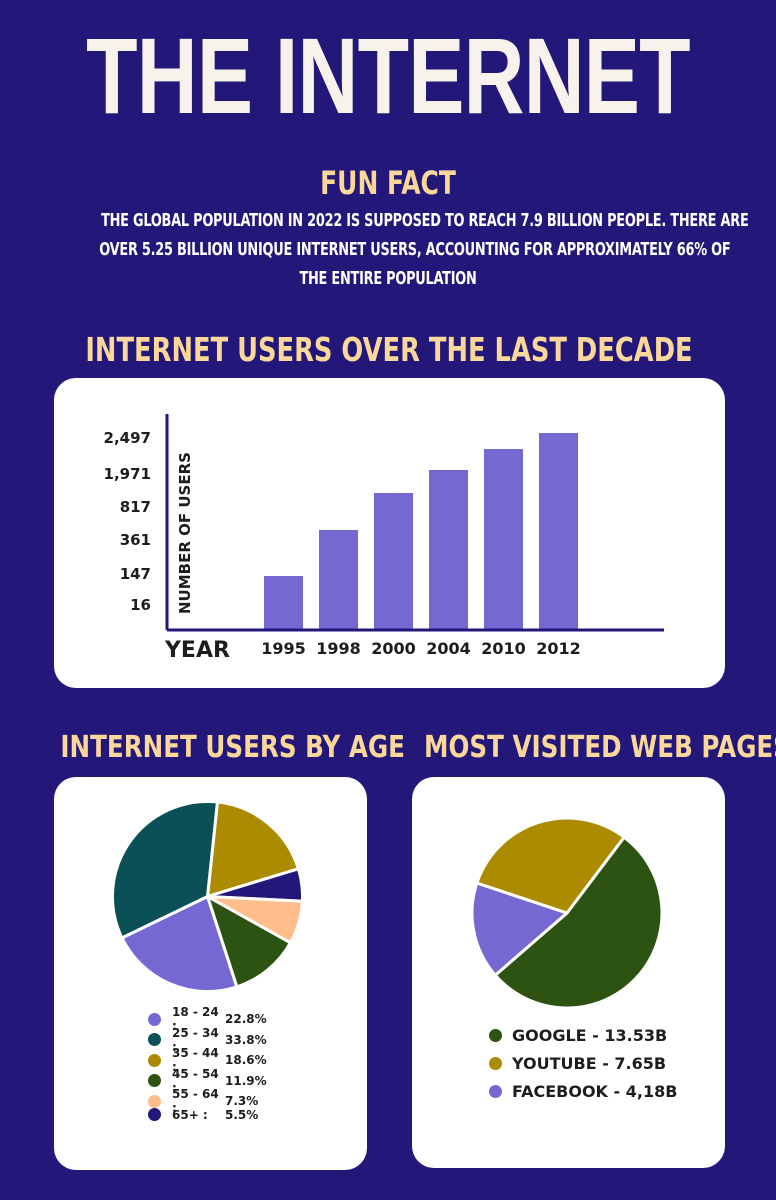 Image resolution: width=776 pixels, height=1200 pixels. I want to click on x-tick-label: 2012, so click(558, 648).